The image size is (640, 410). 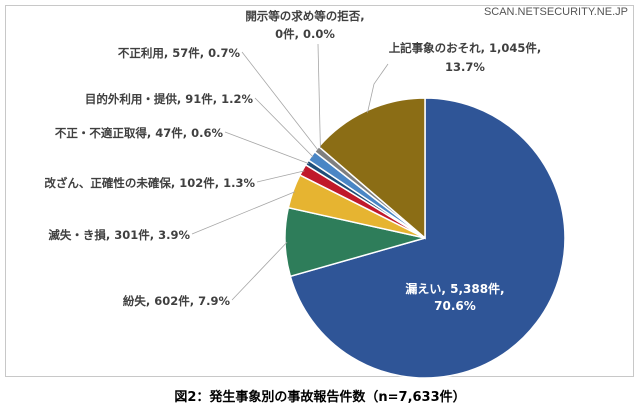 What do you see at coordinates (243, 213) in the screenshot?
I see `leader-line-damage` at bounding box center [243, 213].